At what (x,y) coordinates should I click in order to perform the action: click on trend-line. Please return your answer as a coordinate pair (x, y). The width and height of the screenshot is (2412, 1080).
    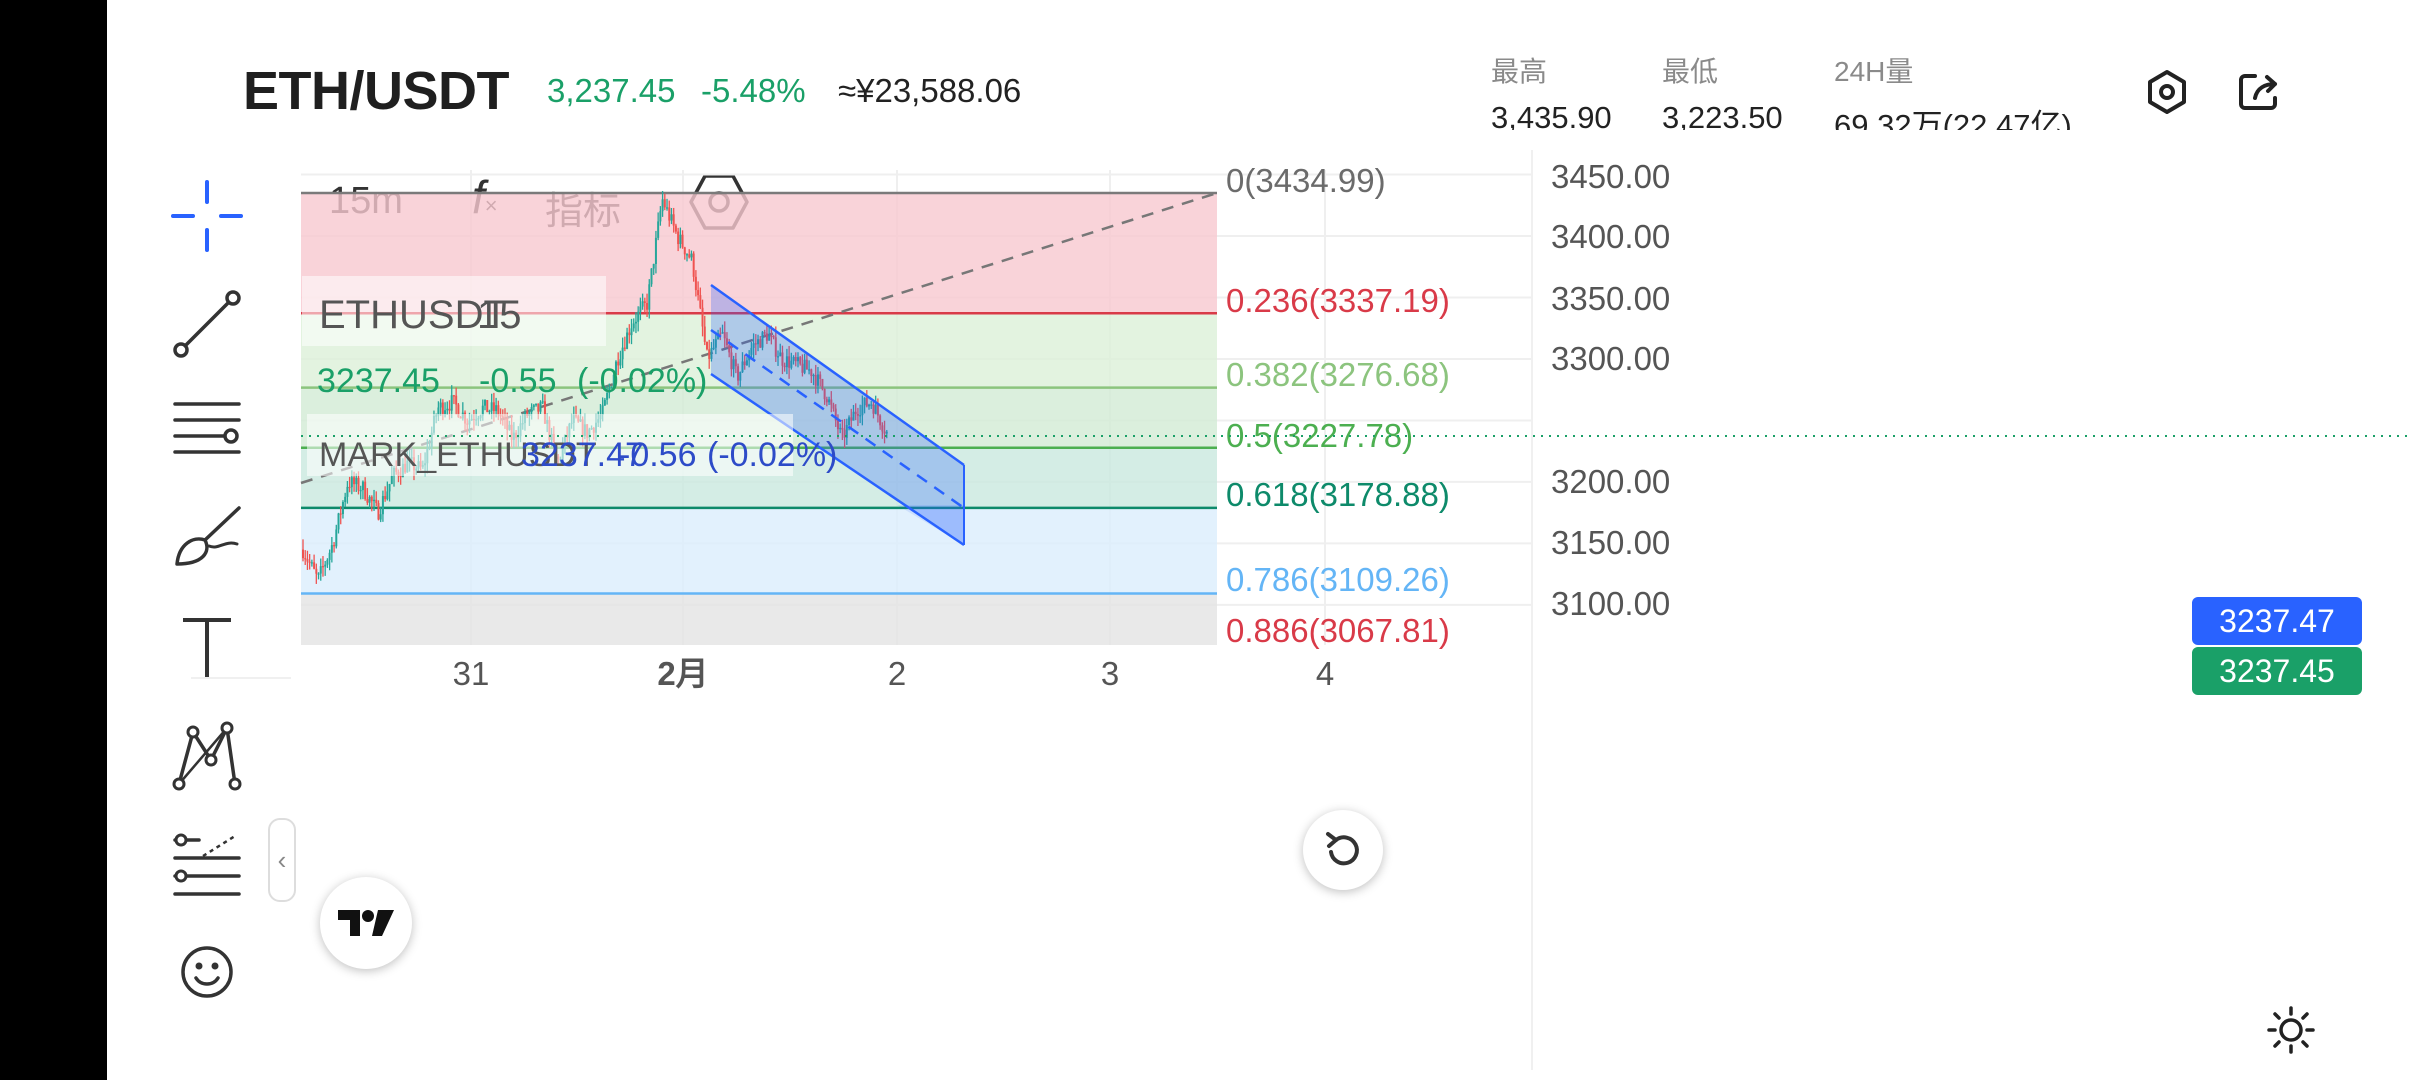
    Looking at the image, I should click on (759, 338).